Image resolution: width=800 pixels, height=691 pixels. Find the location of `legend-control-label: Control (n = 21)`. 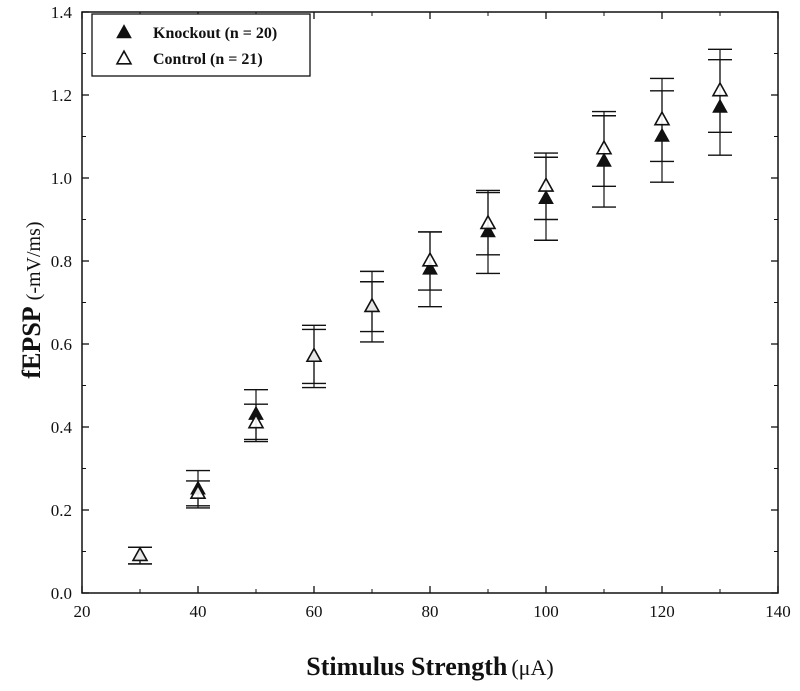

legend-control-label: Control (n = 21) is located at coordinates (208, 59).